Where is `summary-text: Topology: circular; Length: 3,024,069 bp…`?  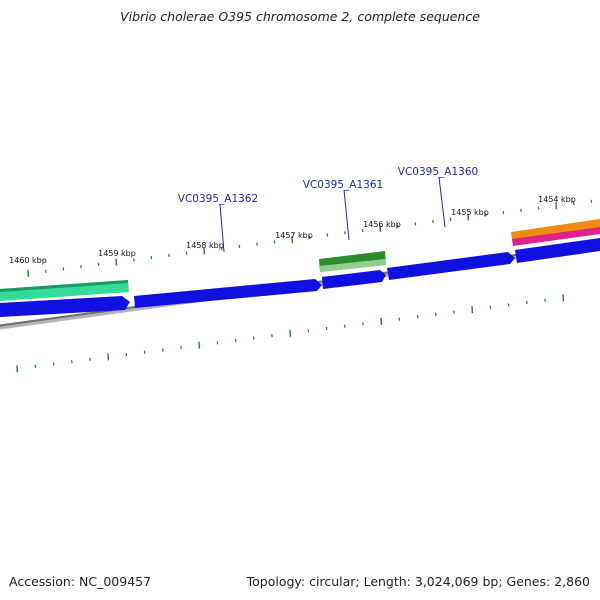
summary-text: Topology: circular; Length: 3,024,069 bp… is located at coordinates (418, 581).